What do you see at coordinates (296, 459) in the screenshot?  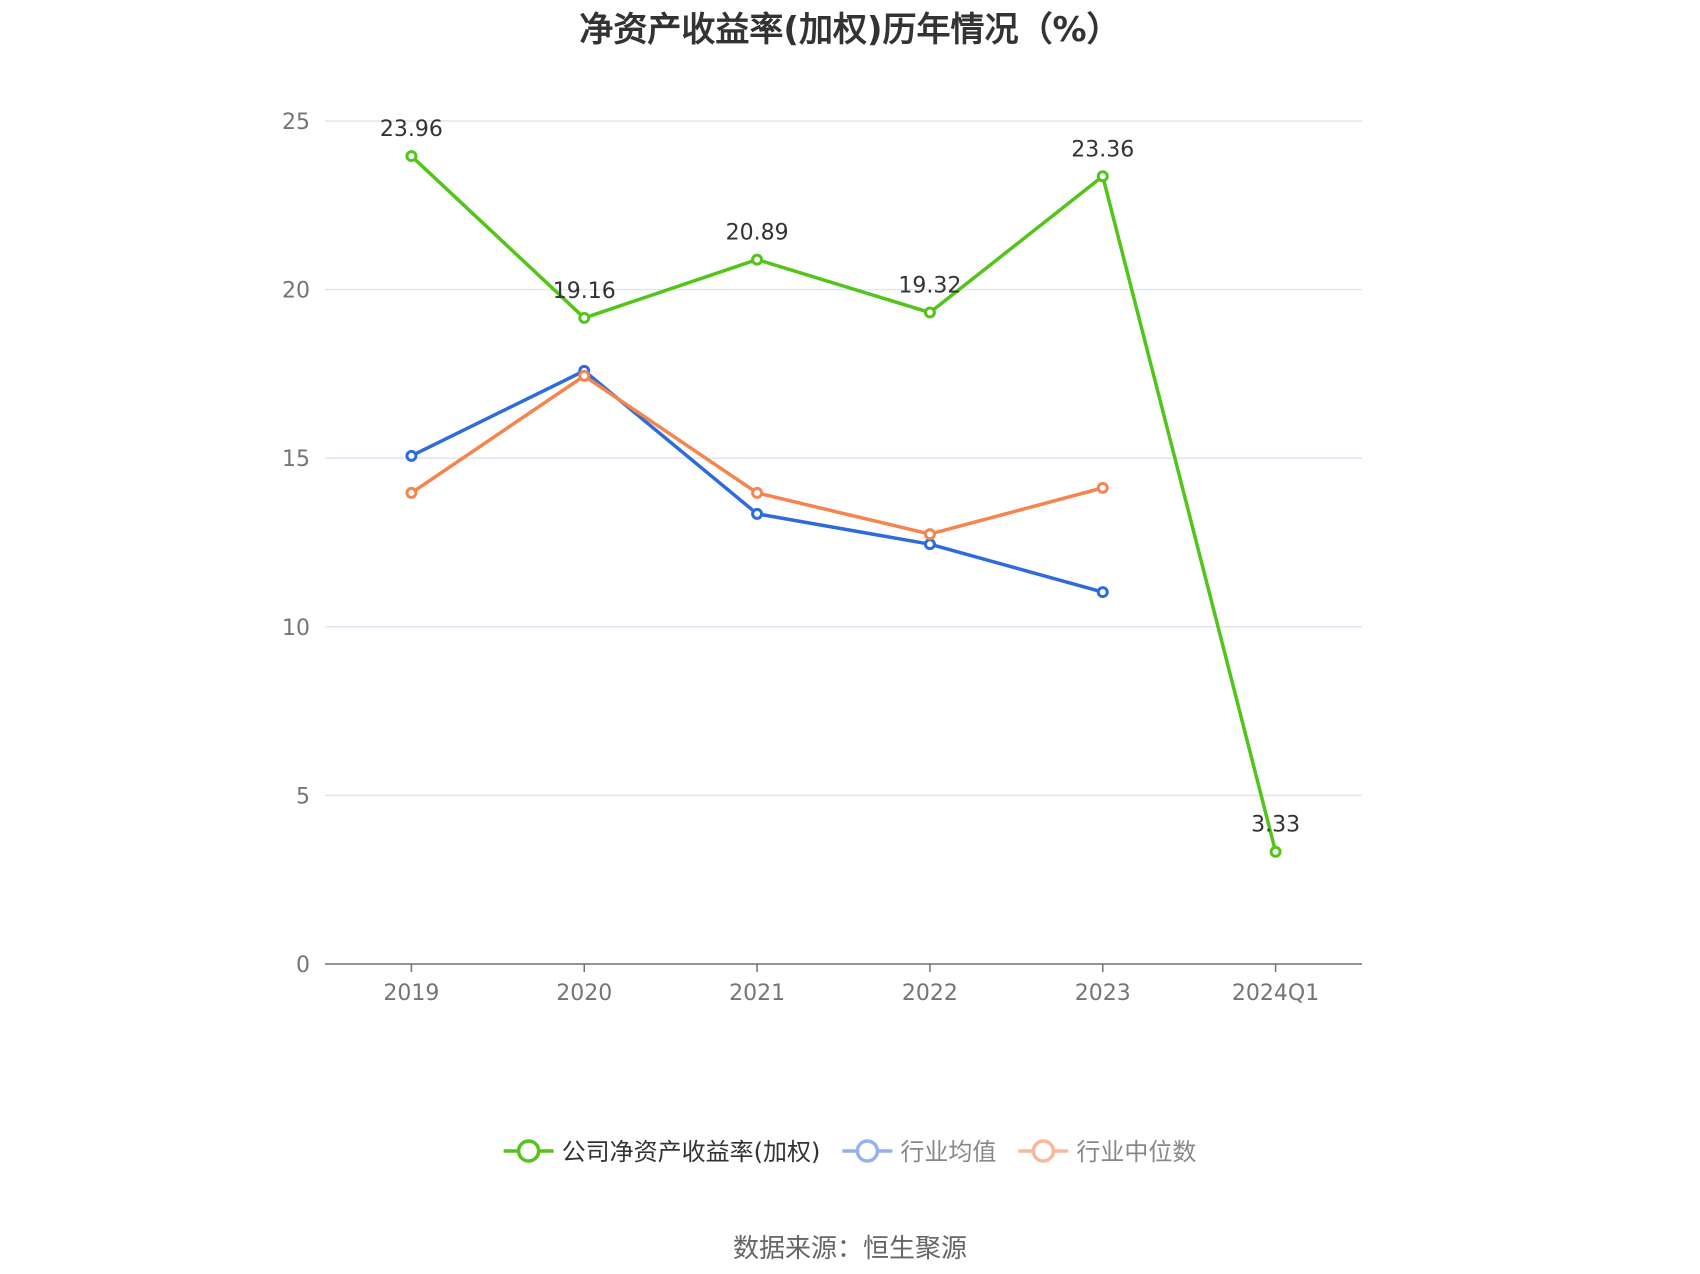 I see `y-tick-label: 15` at bounding box center [296, 459].